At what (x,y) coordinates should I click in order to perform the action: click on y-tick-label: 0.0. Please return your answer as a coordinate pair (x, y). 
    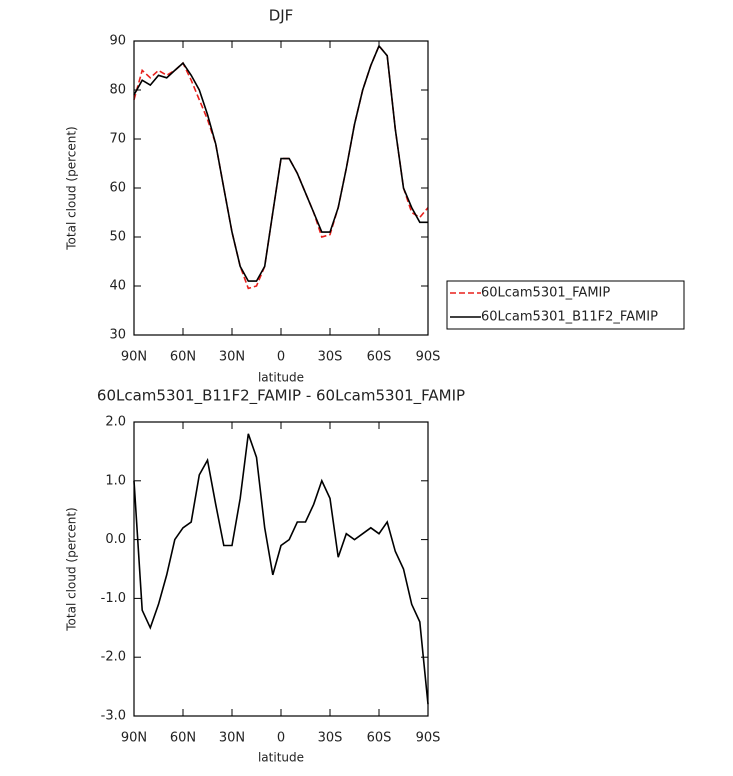
    Looking at the image, I should click on (115, 539).